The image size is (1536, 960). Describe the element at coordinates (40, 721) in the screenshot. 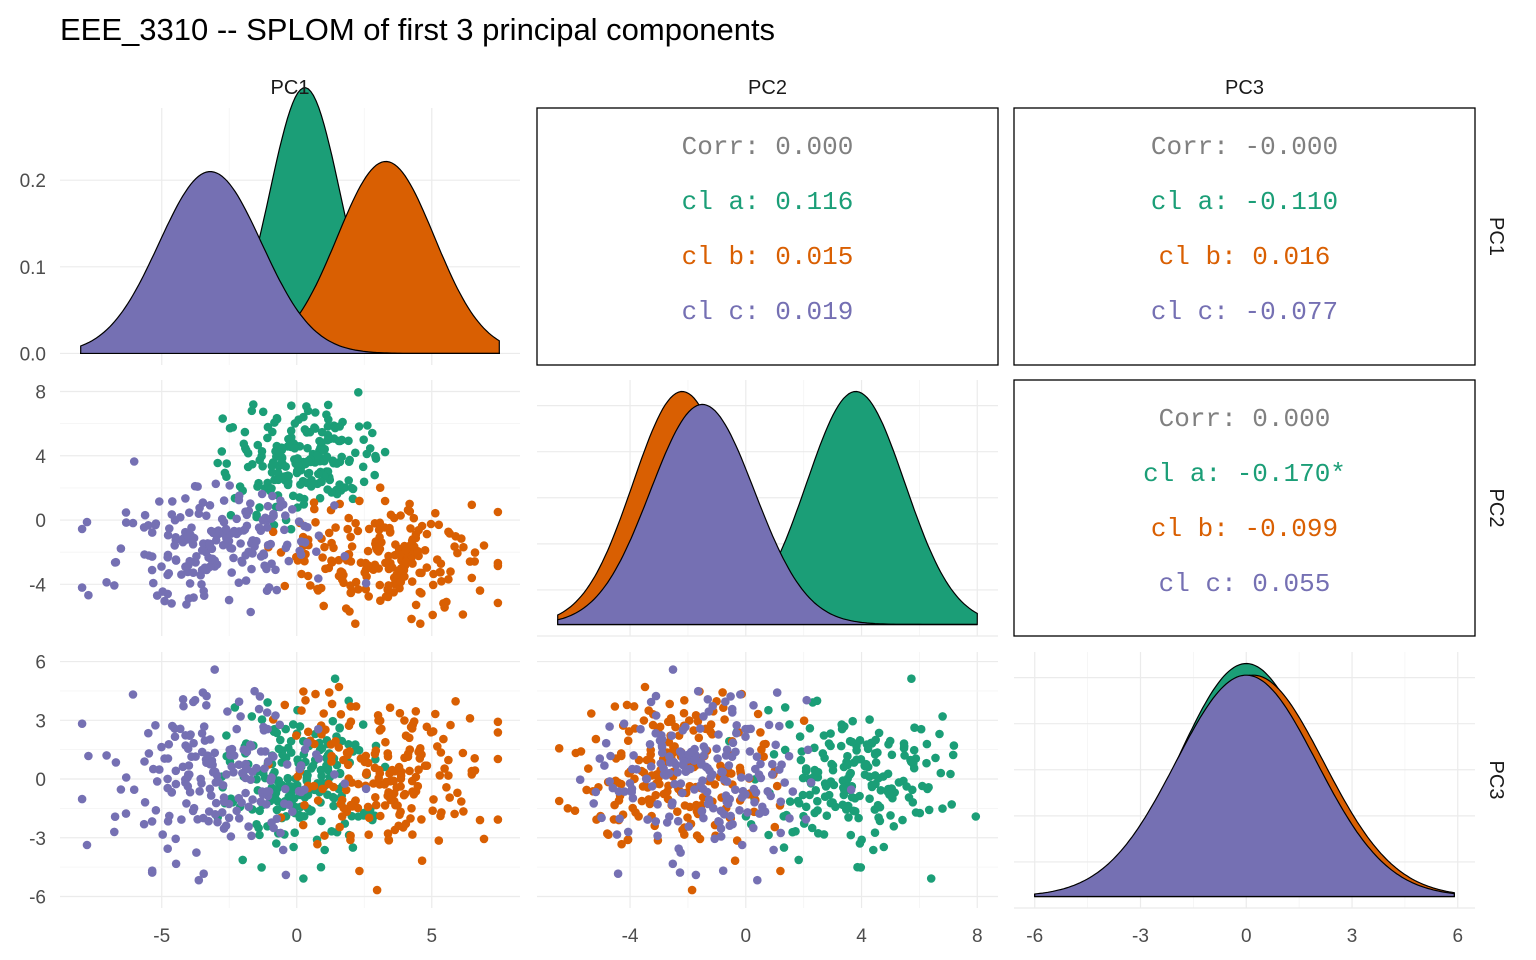

I see `tick-label-y-pc3: 3` at that location.